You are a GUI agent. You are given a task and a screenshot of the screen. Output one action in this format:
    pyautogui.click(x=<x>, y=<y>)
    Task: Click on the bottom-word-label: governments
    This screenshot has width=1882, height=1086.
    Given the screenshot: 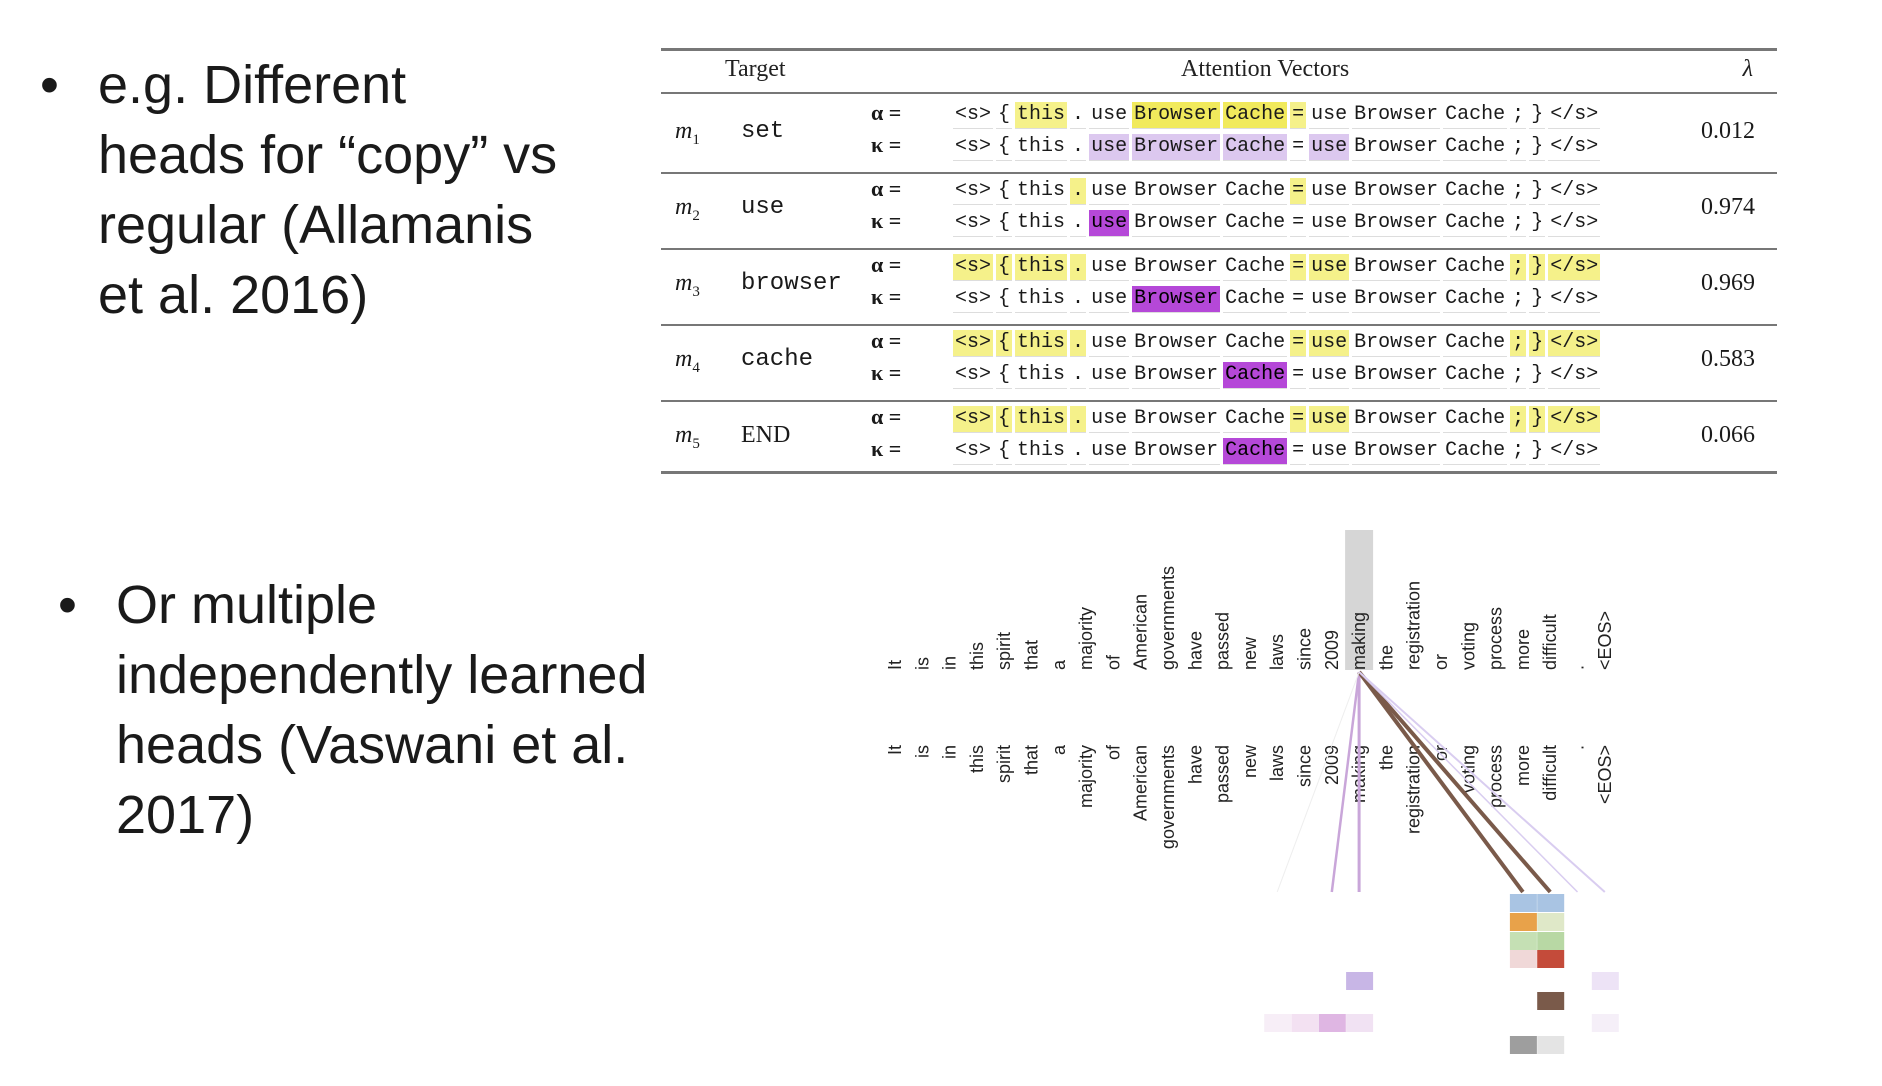 What is the action you would take?
    pyautogui.click(x=1168, y=797)
    